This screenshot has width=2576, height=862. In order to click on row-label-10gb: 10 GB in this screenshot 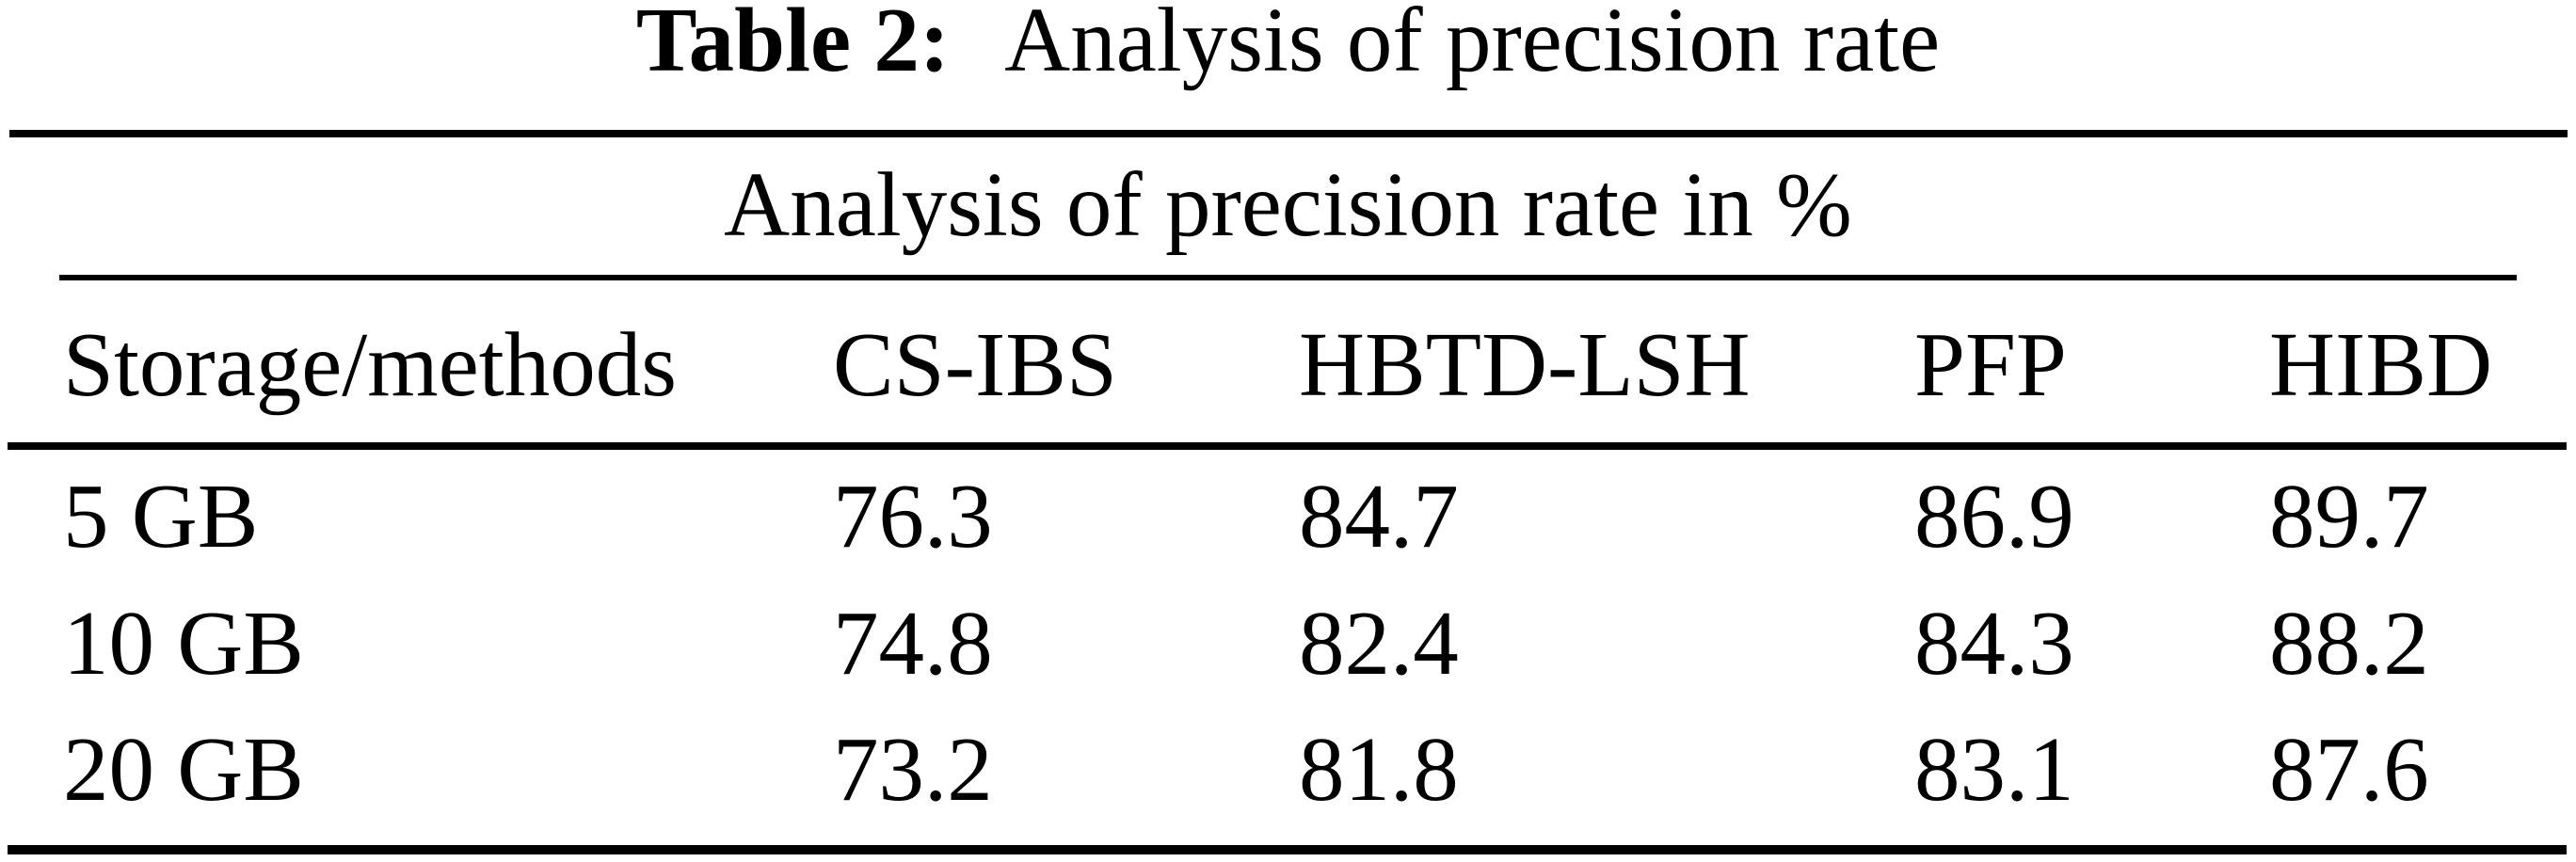, I will do `click(183, 643)`.